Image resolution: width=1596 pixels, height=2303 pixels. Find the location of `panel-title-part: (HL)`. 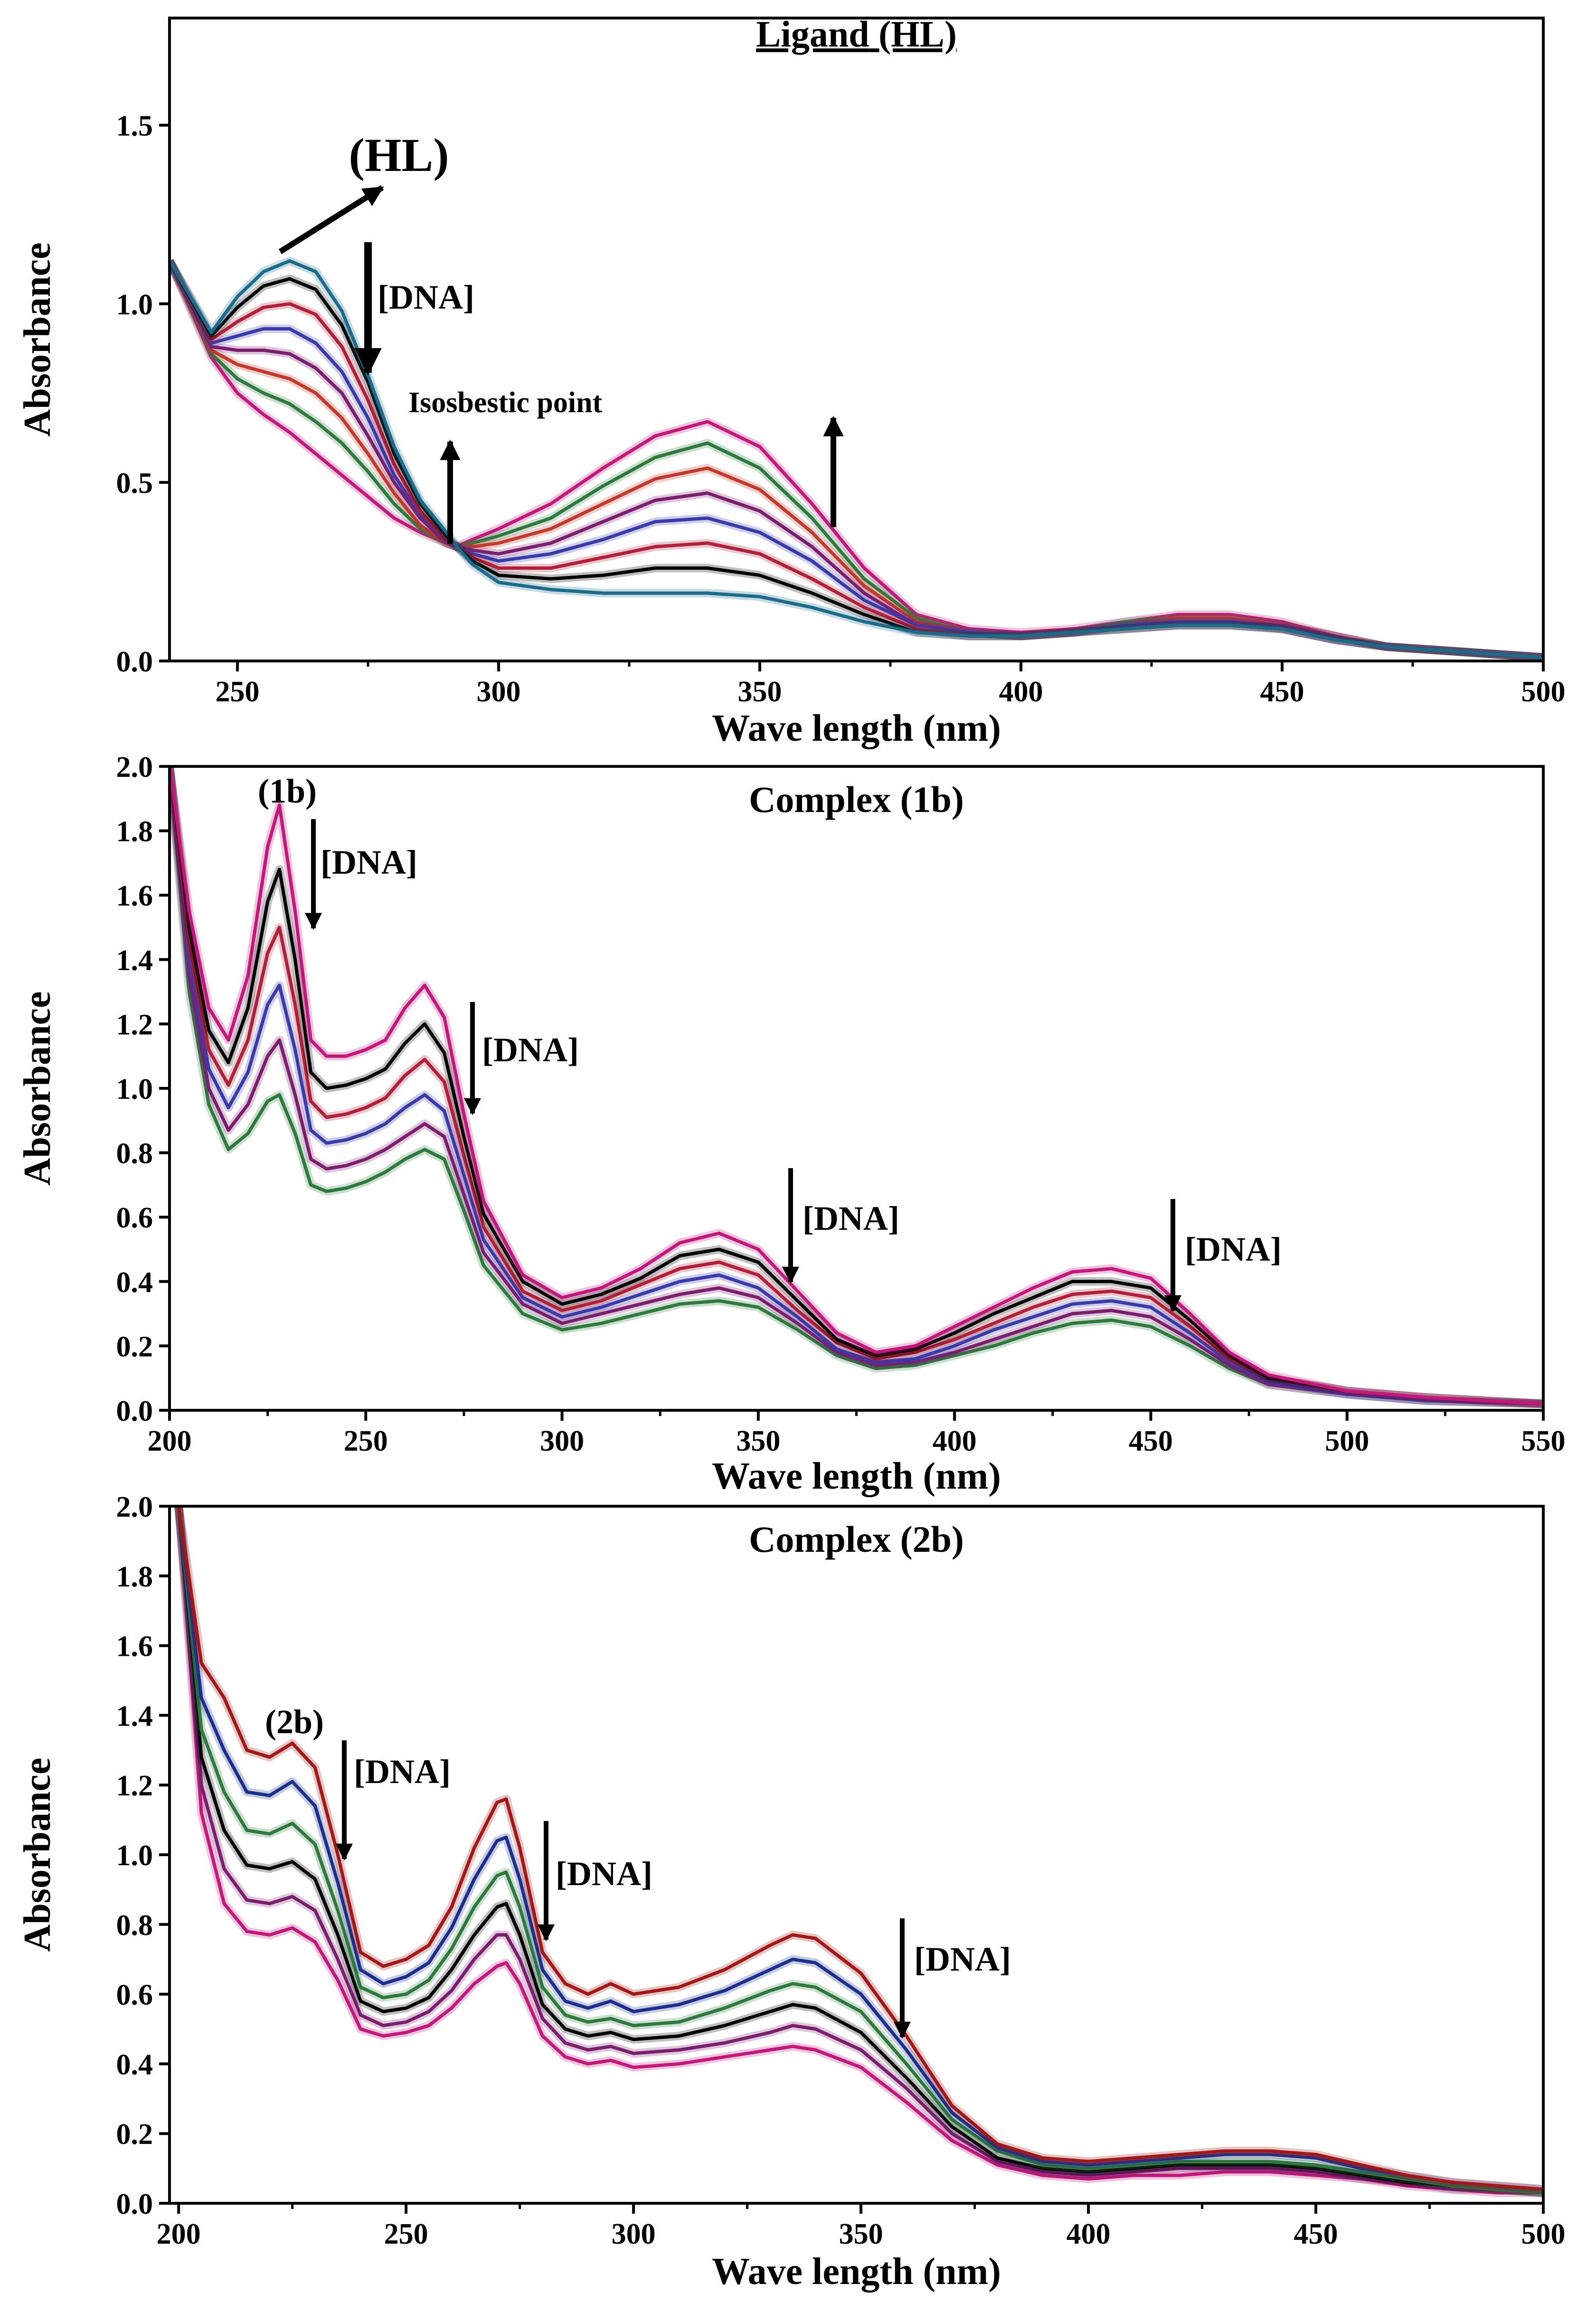

panel-title-part: (HL) is located at coordinates (913, 34).